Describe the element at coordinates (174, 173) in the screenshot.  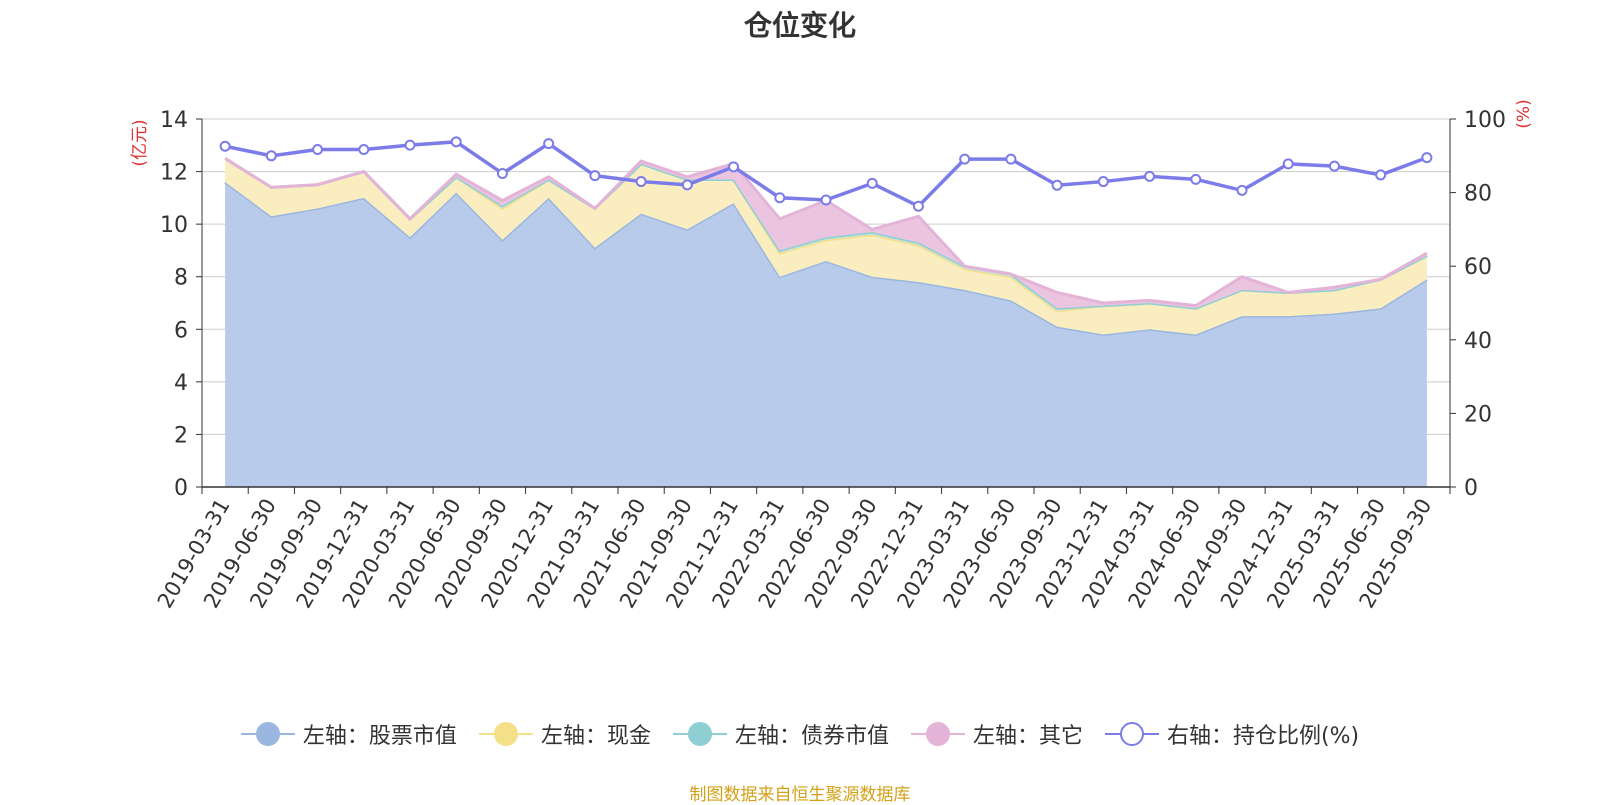
I see `left-axis-tick-label: 12` at that location.